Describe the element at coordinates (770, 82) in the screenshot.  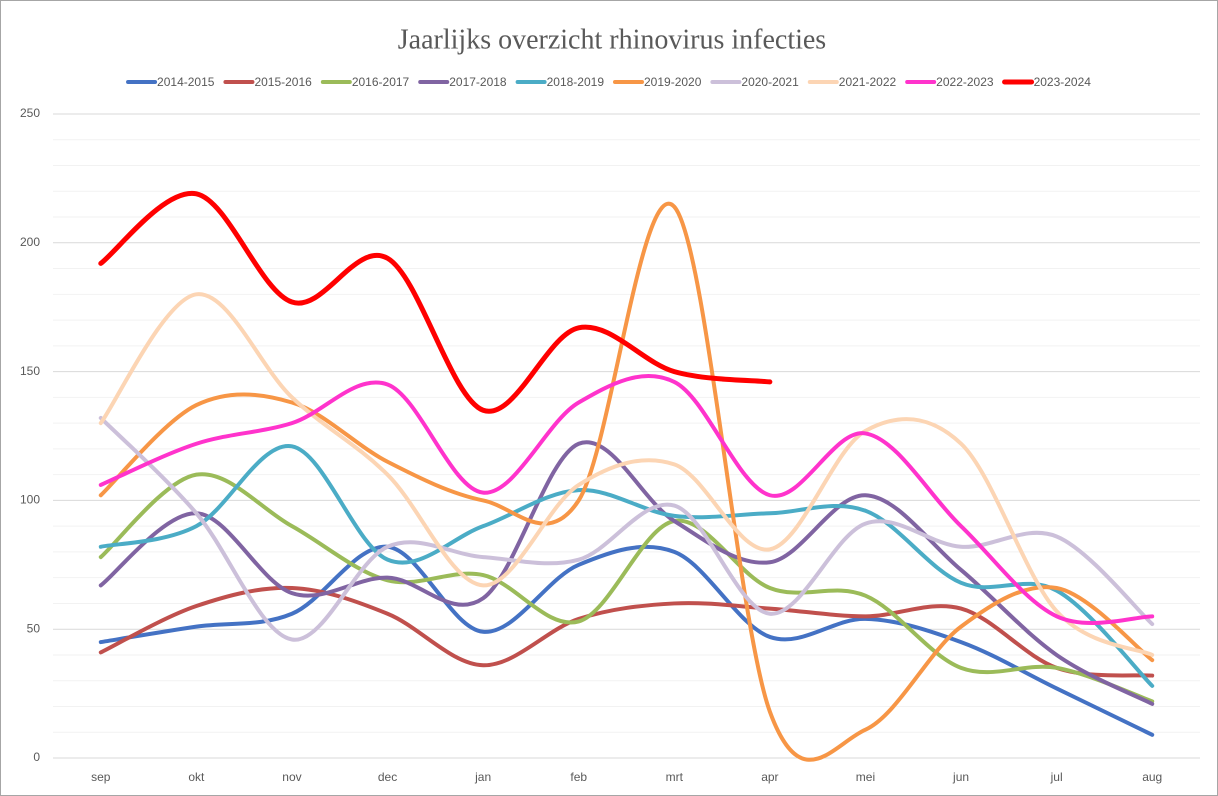
I see `legend-label: 2020-2021` at that location.